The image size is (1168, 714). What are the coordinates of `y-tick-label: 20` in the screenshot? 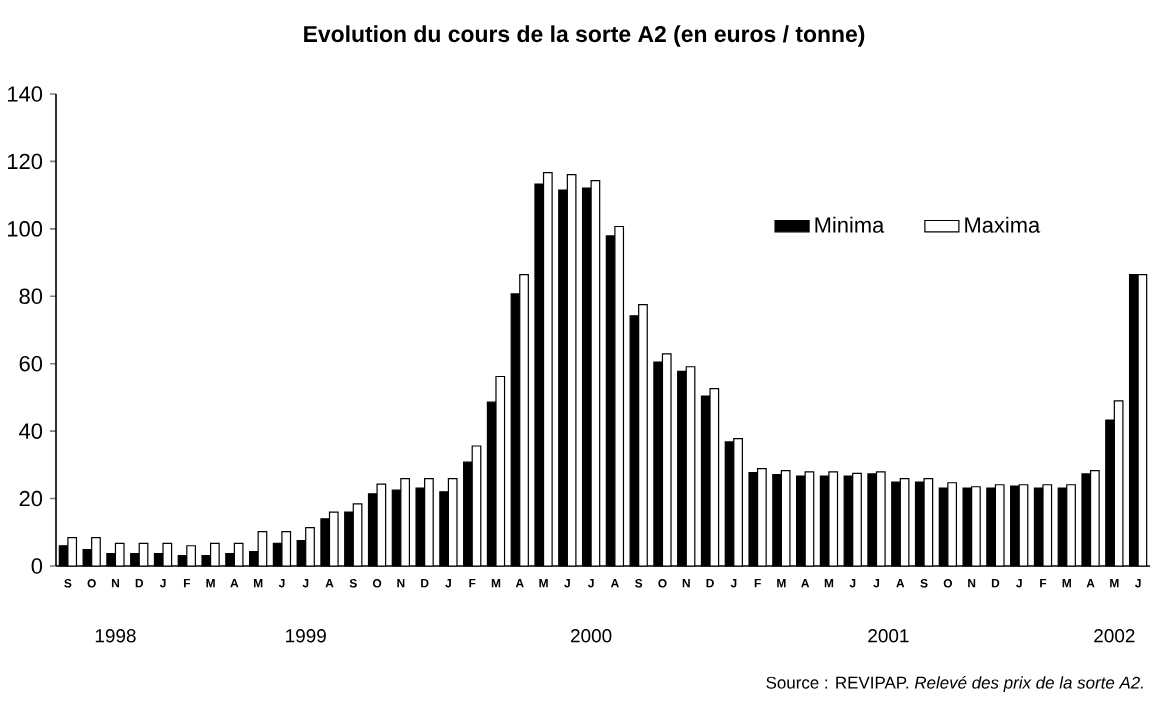 It's located at (31, 498).